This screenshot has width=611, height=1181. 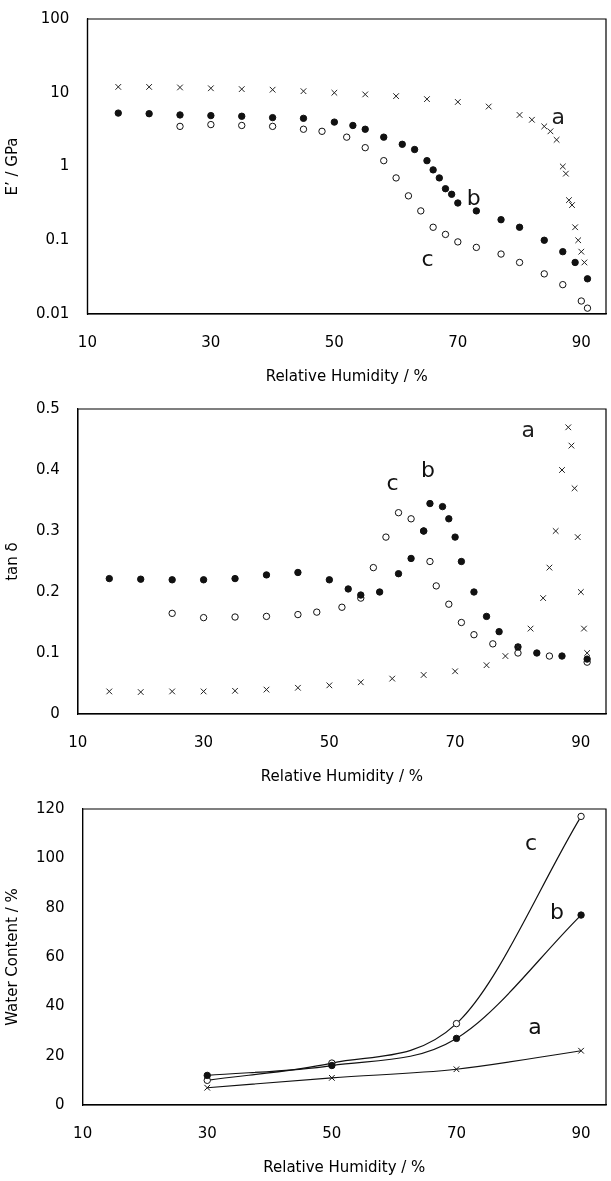 I want to click on y-tick-label: 0.2, so click(x=48, y=590).